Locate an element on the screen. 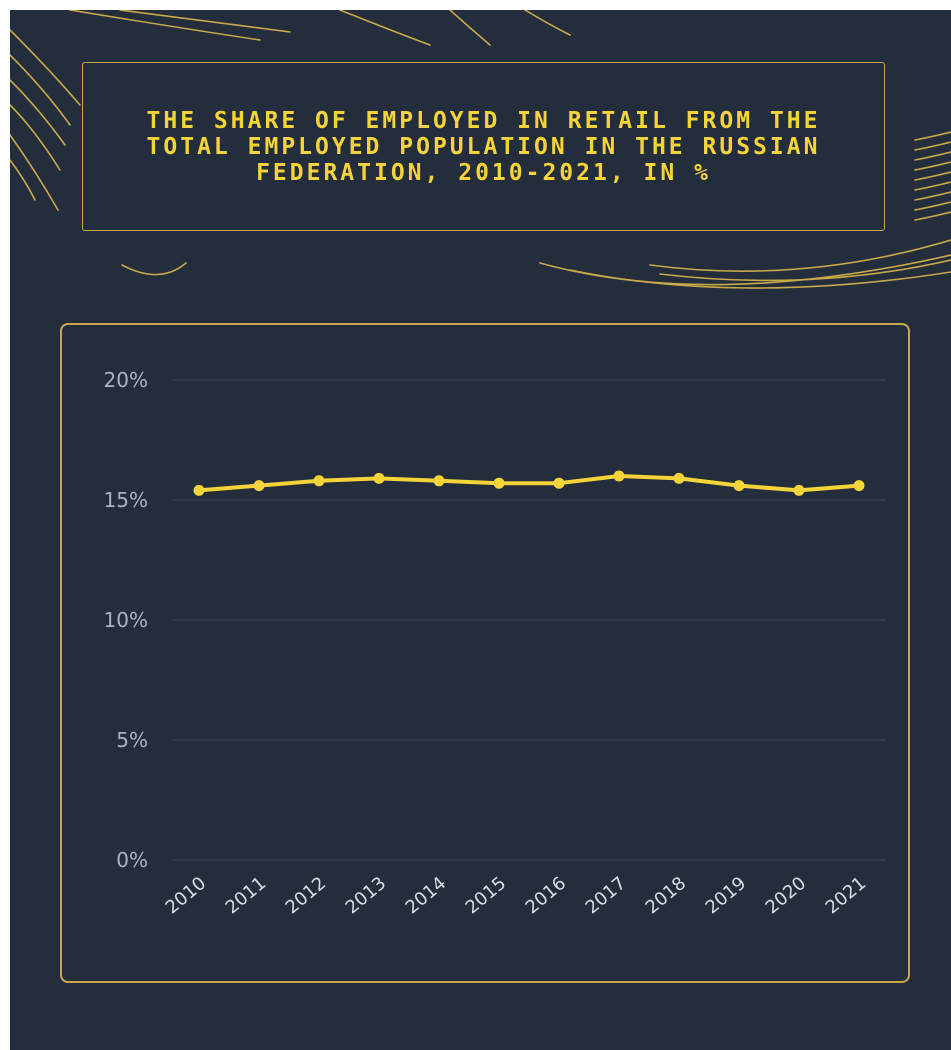 This screenshot has height=1050, width=951. y-tick-label: 10% is located at coordinates (126, 620).